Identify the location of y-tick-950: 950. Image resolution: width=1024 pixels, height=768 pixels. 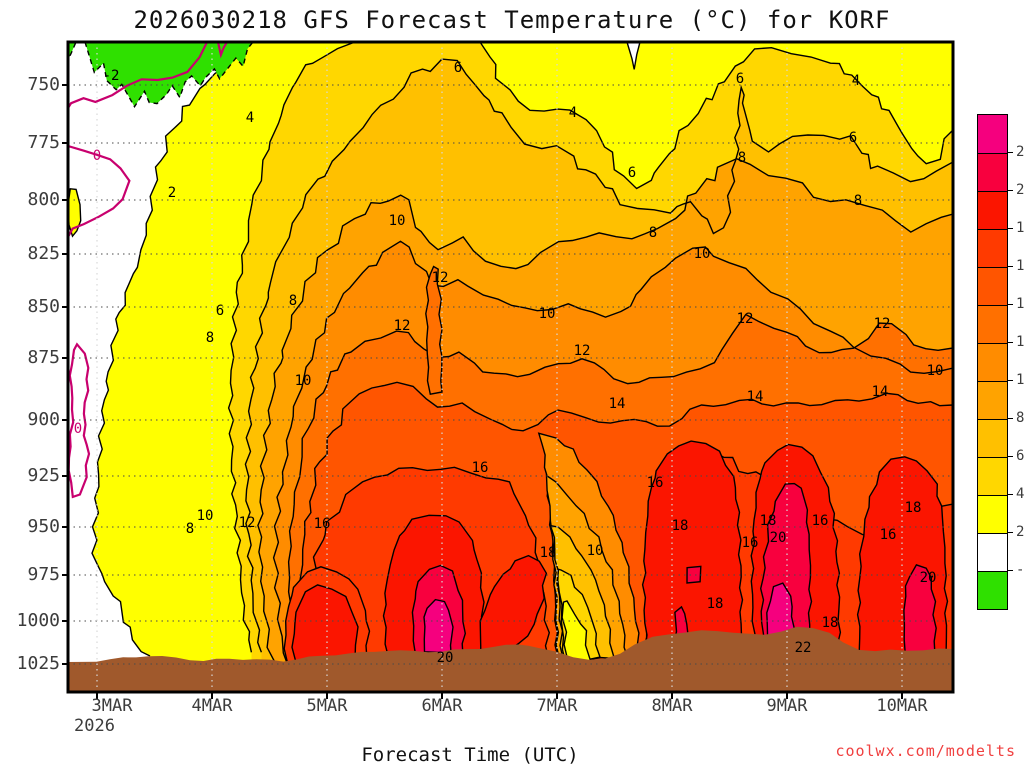
(43, 526).